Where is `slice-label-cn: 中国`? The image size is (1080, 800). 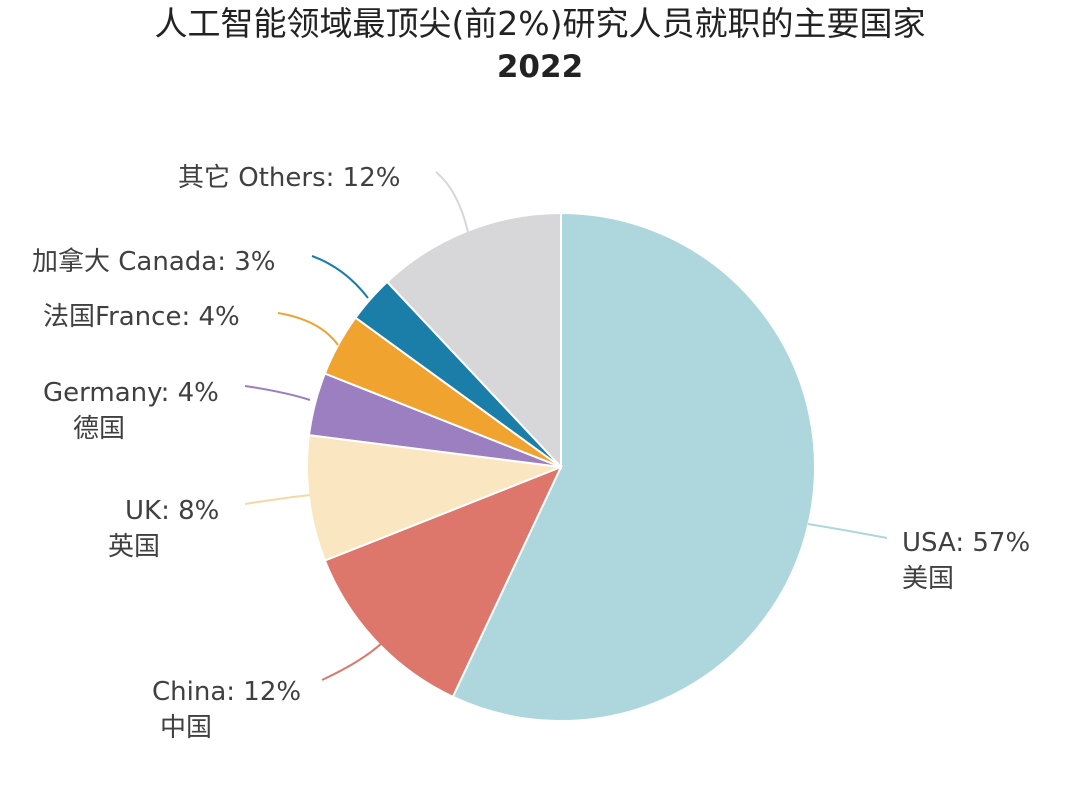 slice-label-cn: 中国 is located at coordinates (186, 728).